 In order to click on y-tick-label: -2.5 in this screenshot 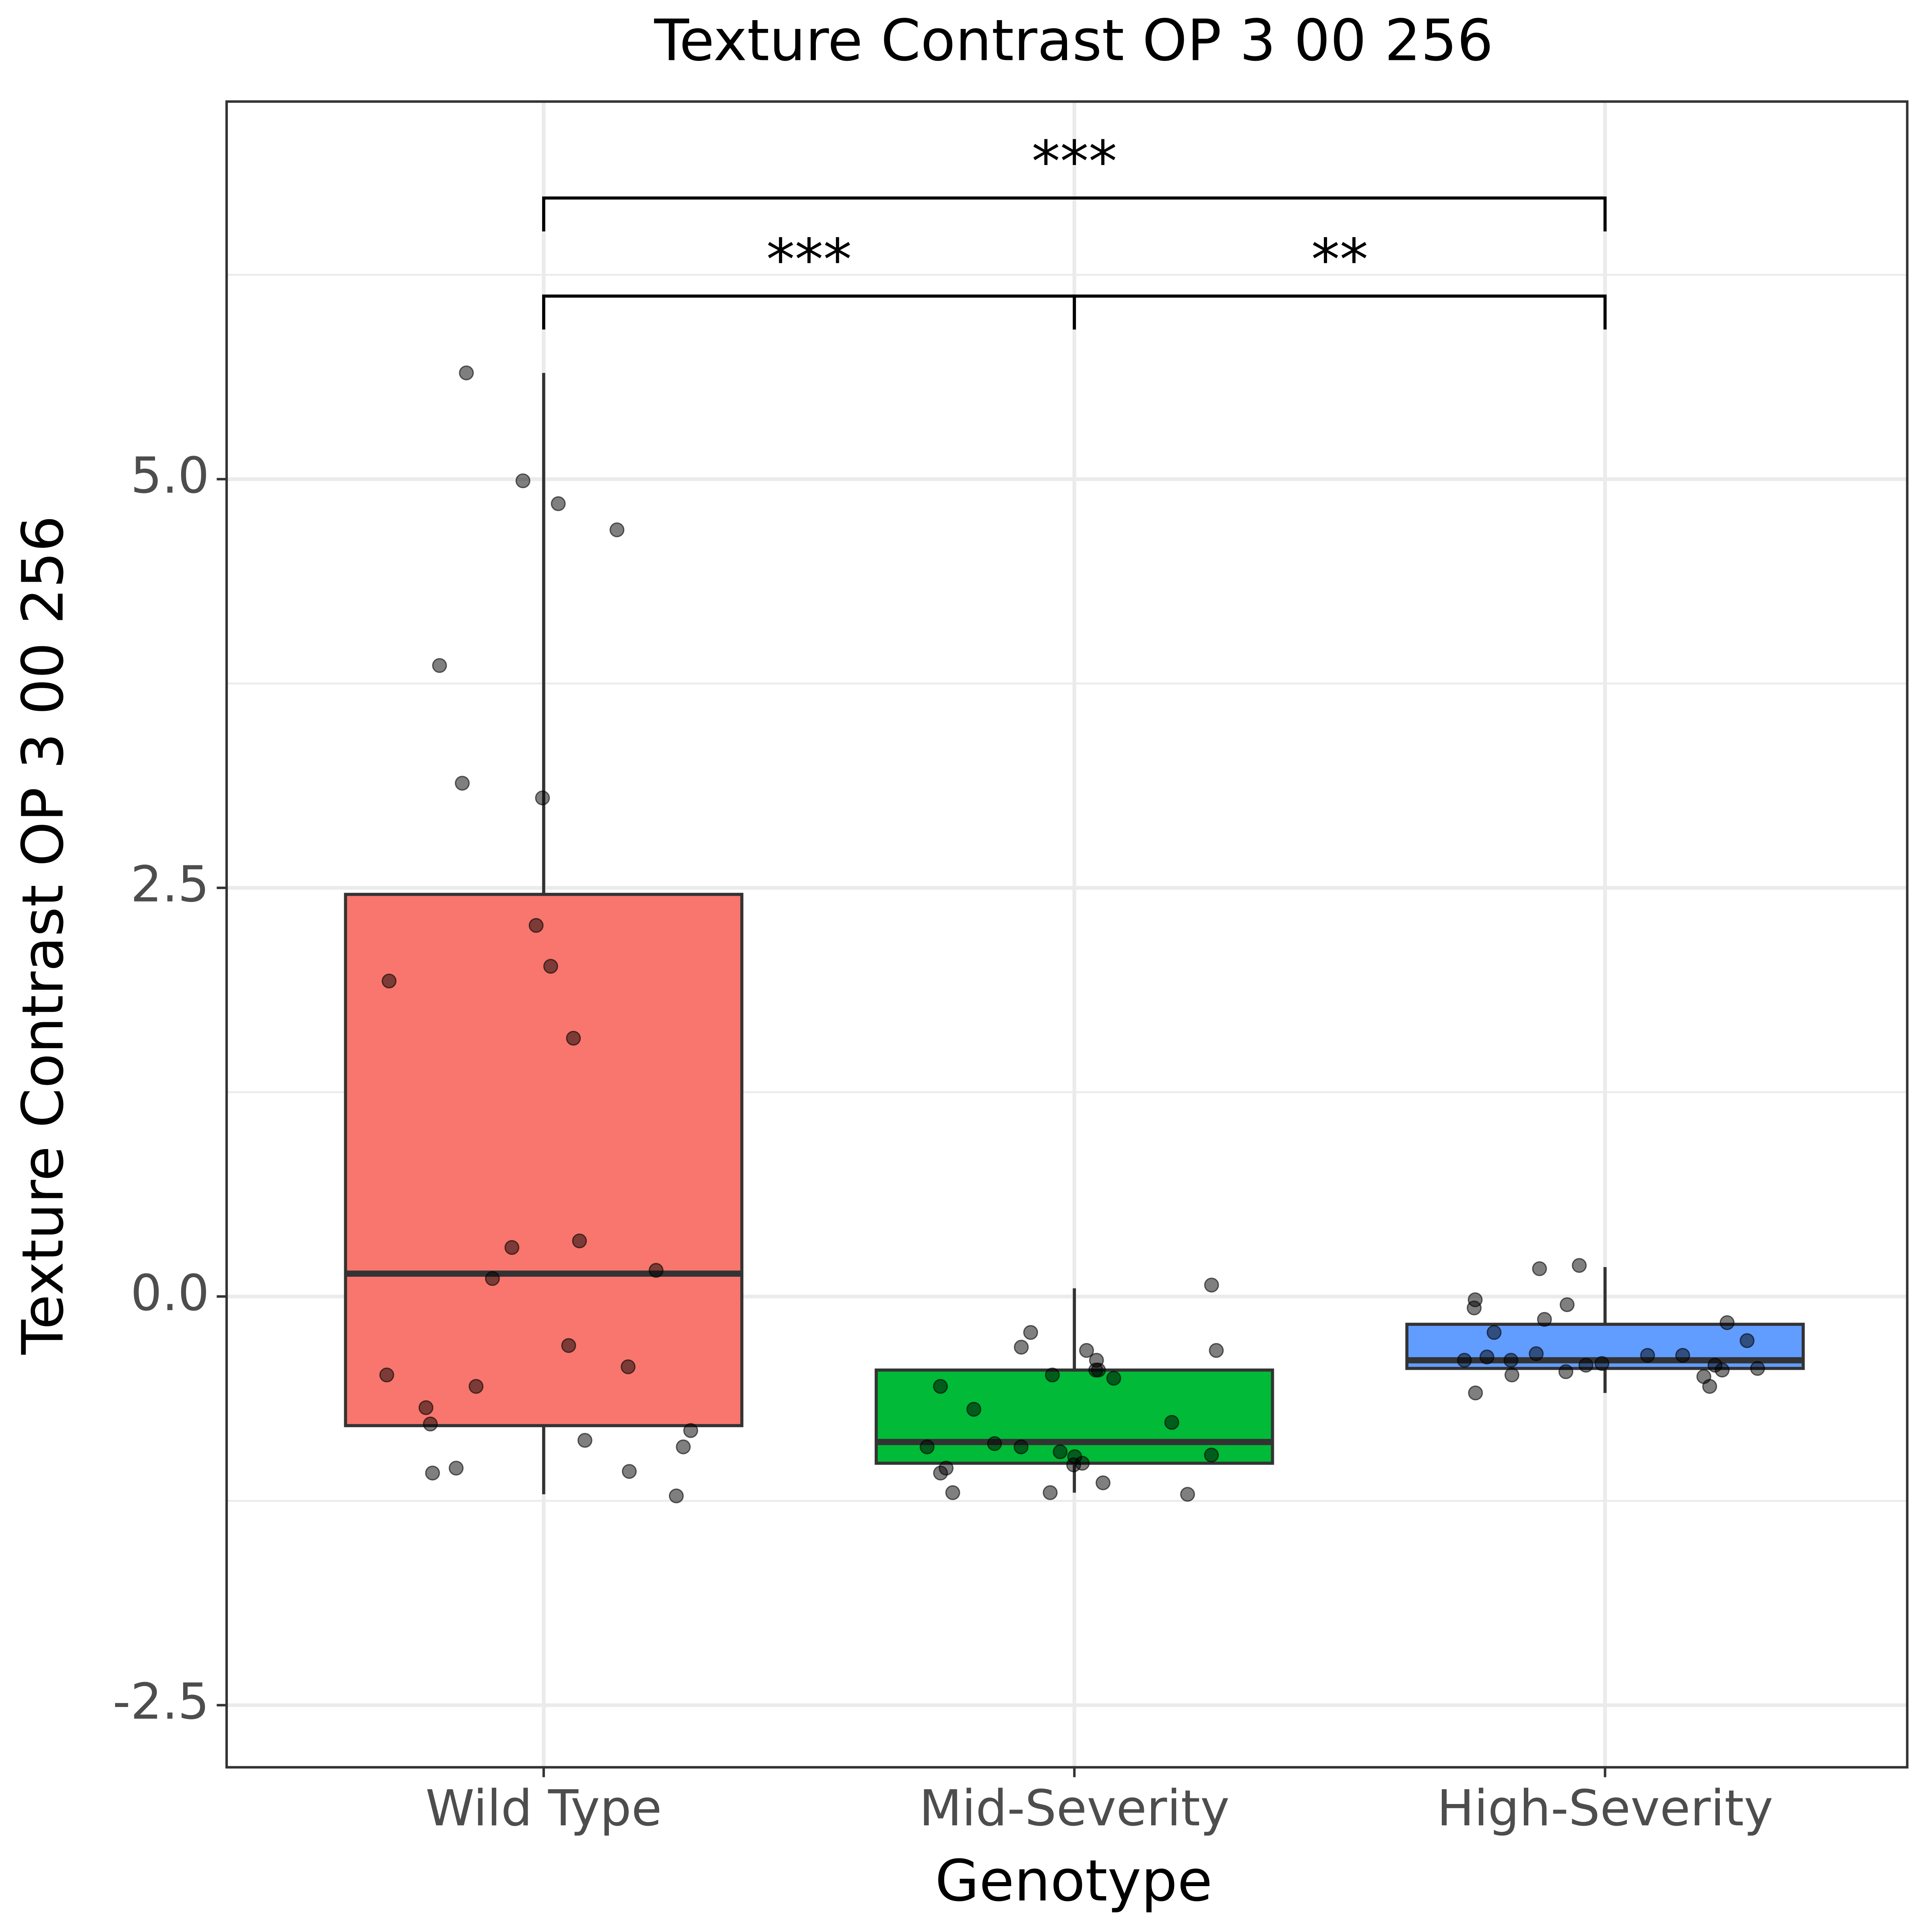, I will do `click(161, 1702)`.